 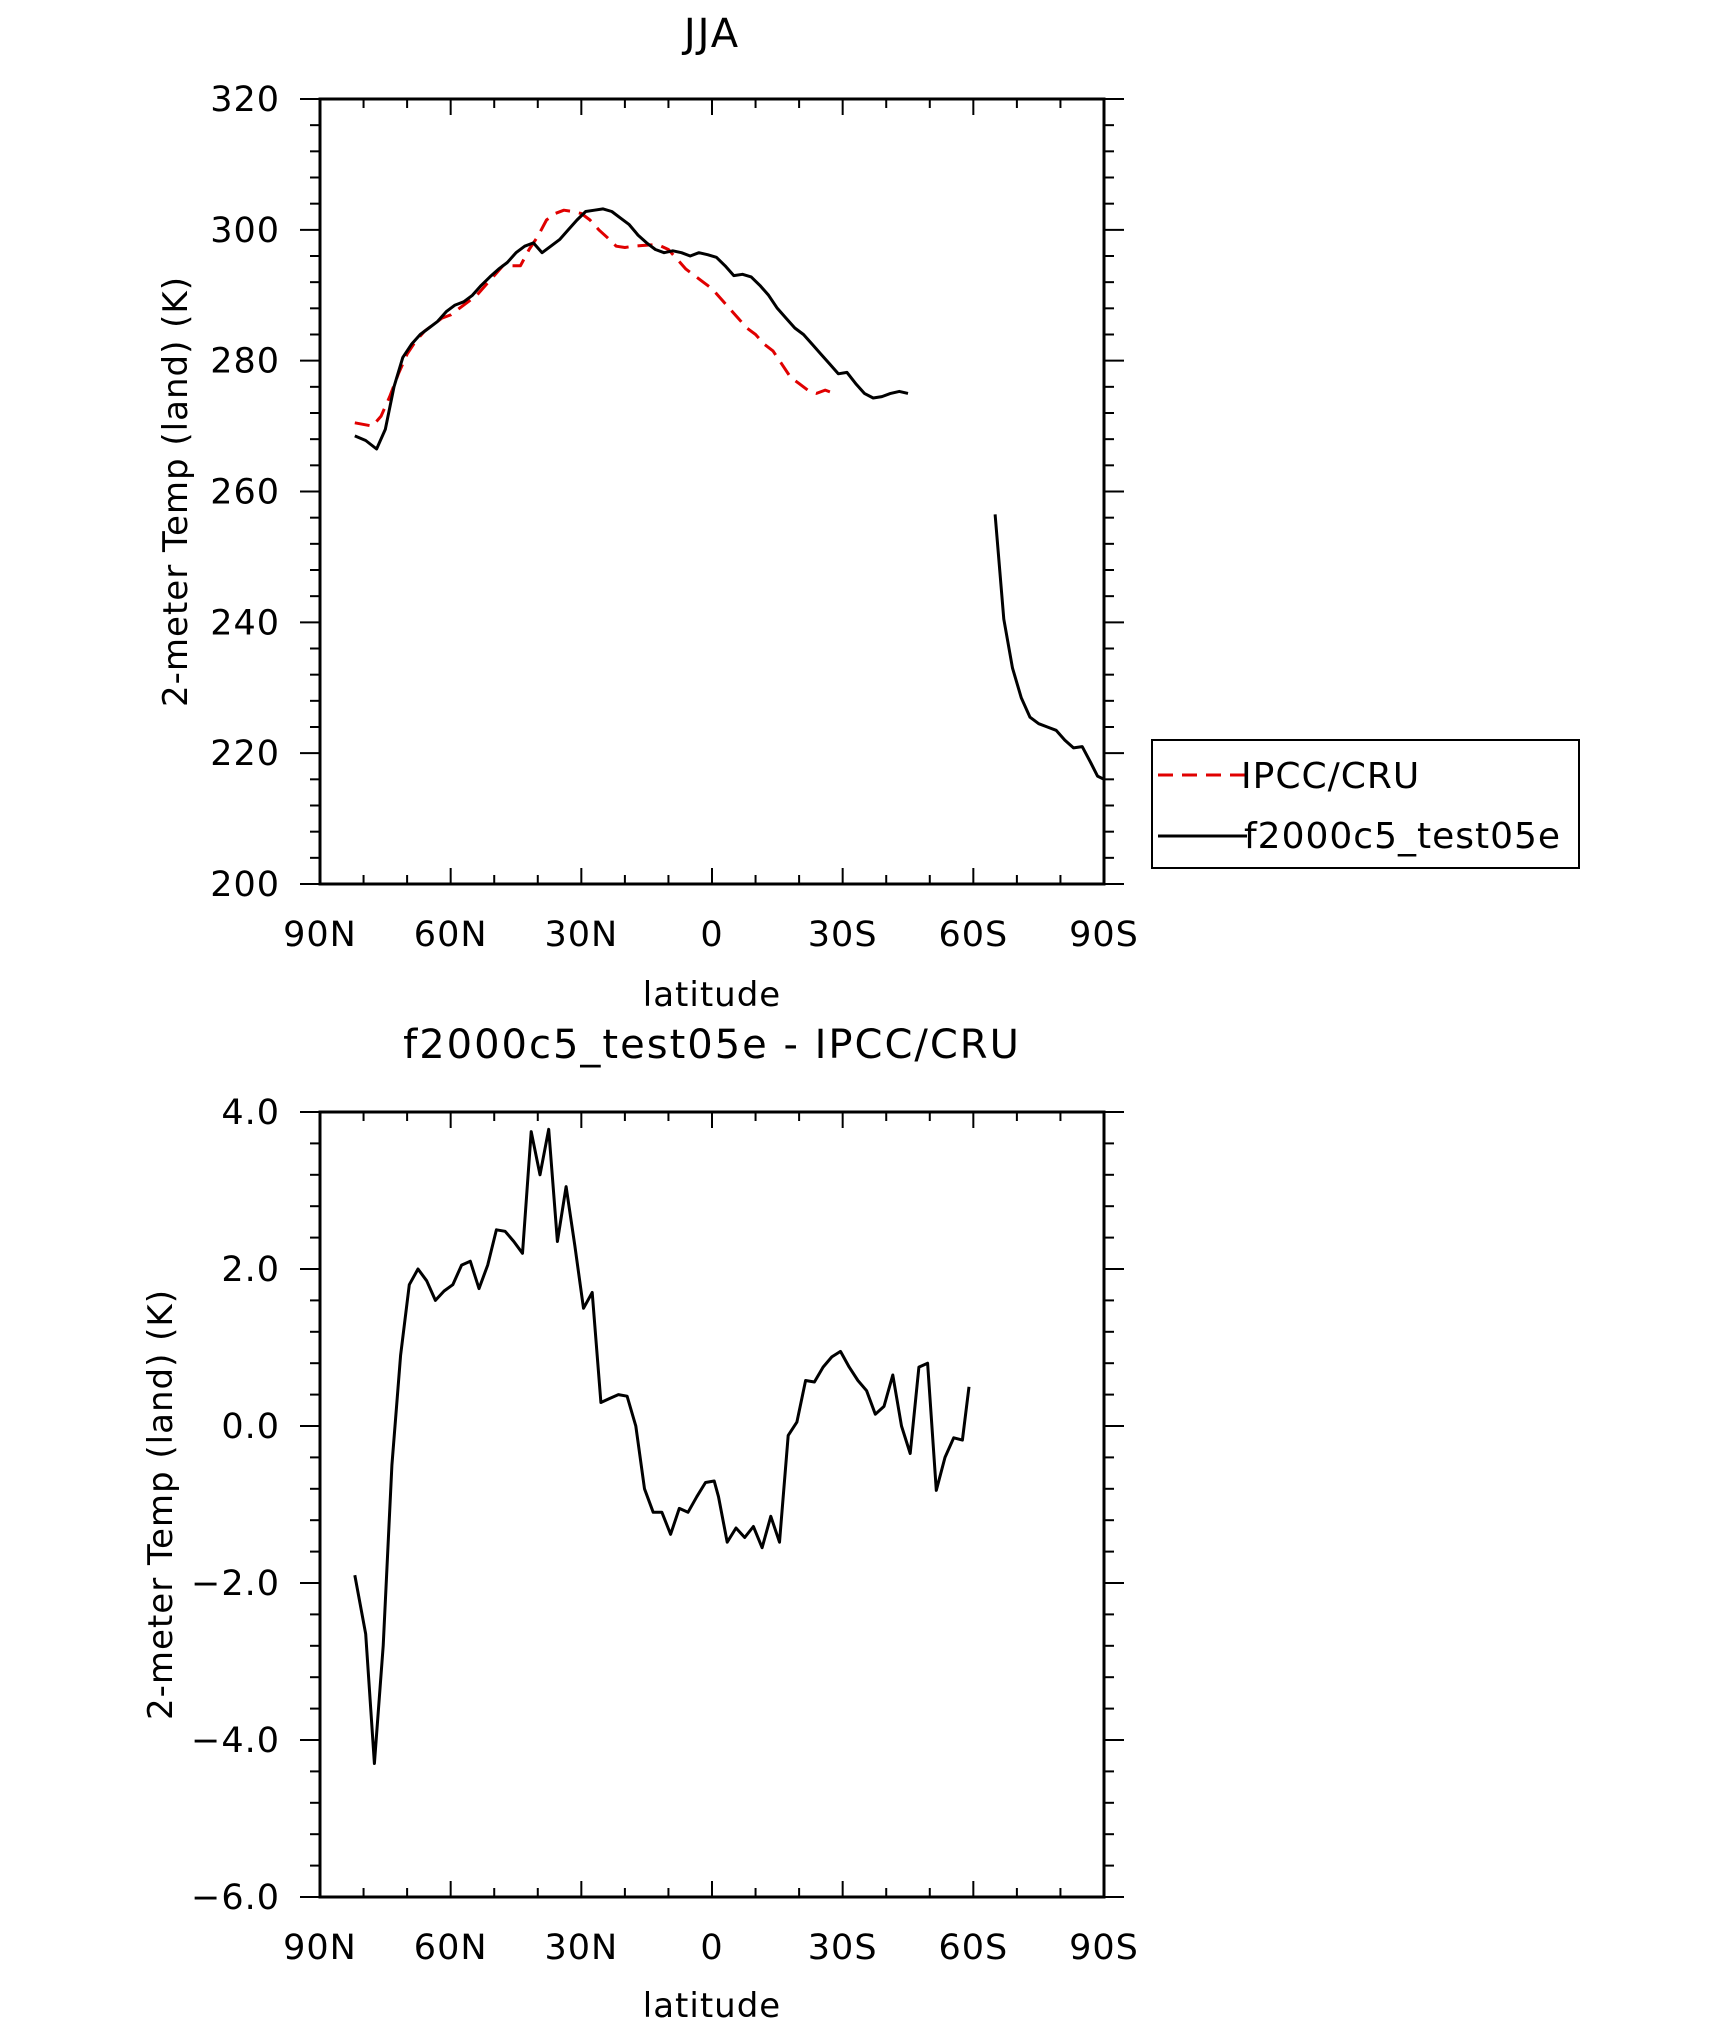 I want to click on y-tick-label: 300, so click(x=245, y=231).